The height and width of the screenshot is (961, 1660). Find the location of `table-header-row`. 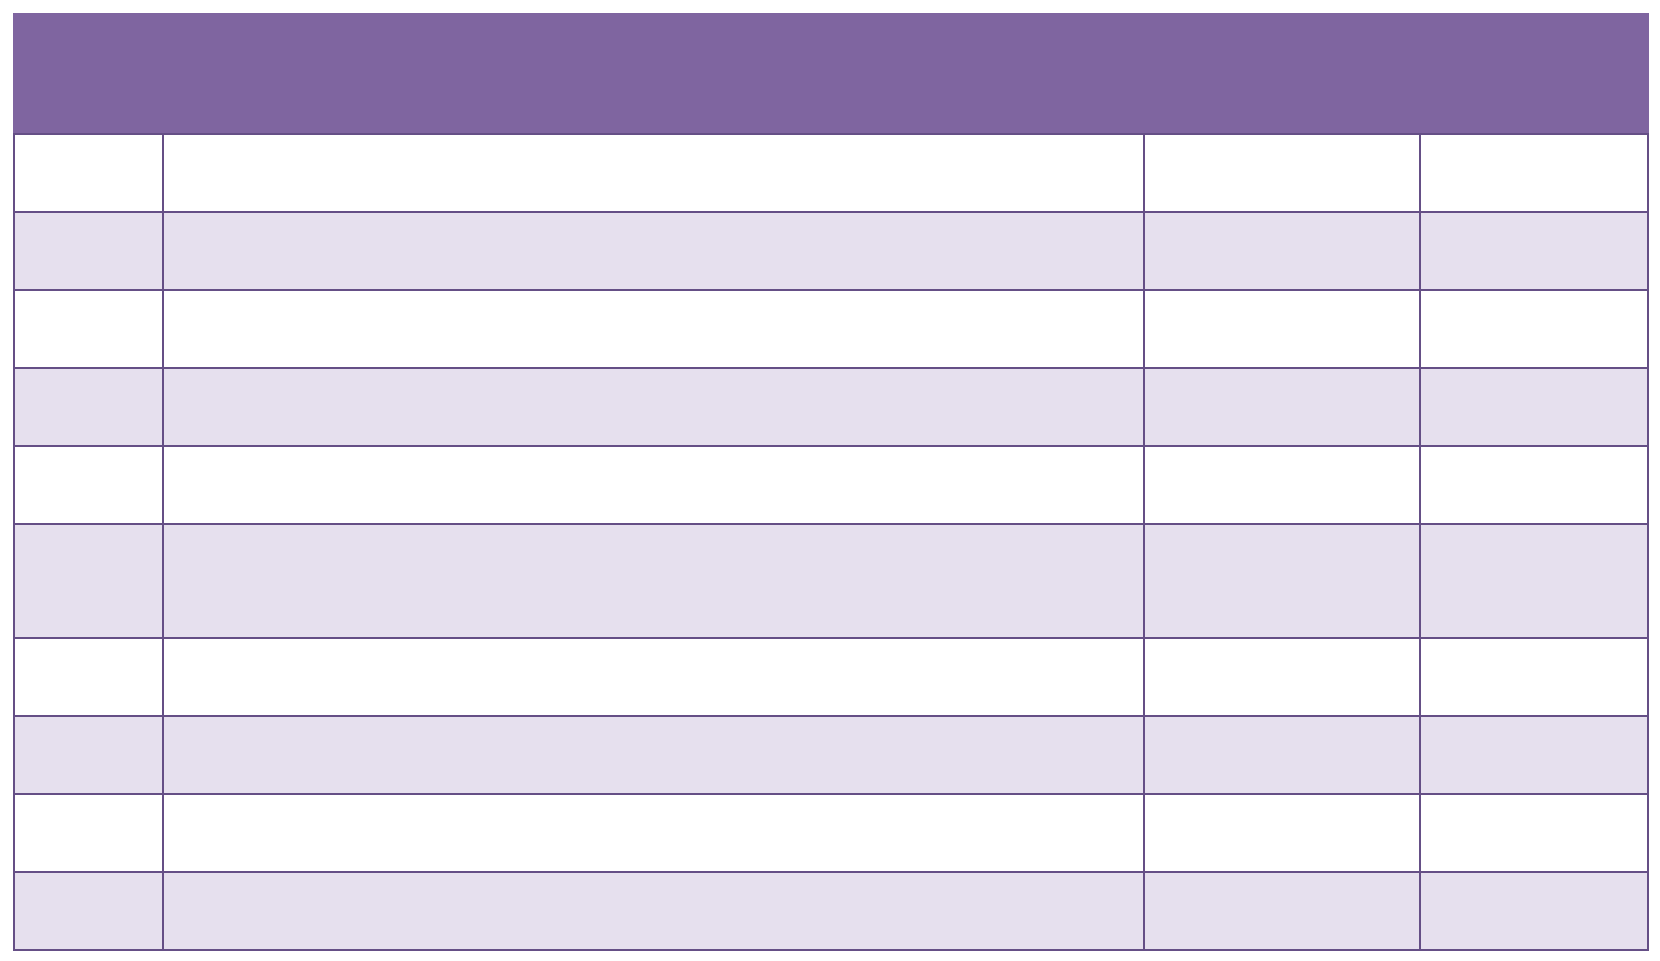

table-header-row is located at coordinates (831, 74).